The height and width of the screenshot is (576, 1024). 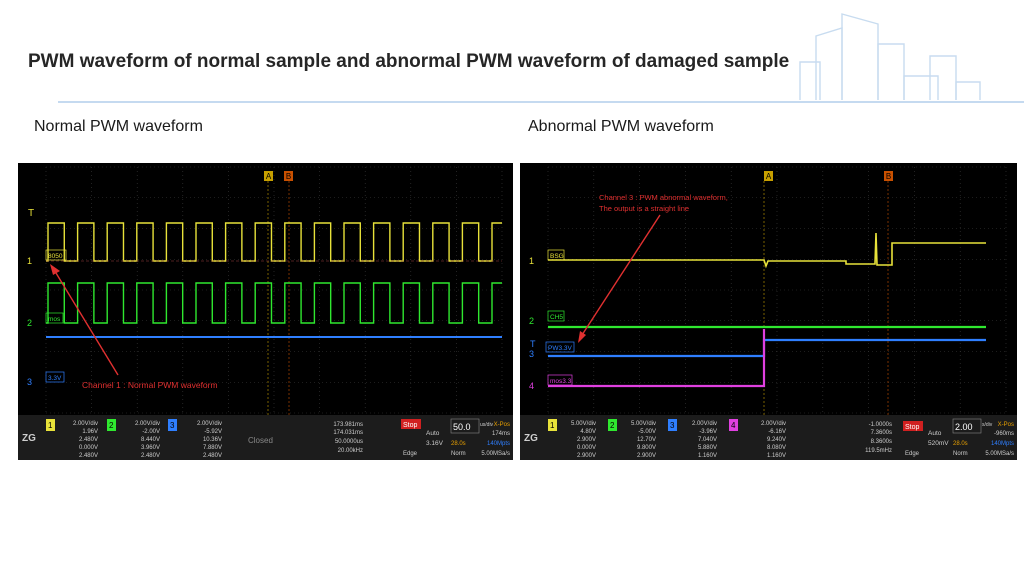 What do you see at coordinates (531, 354) in the screenshot?
I see `right-ch3-marker: 3` at bounding box center [531, 354].